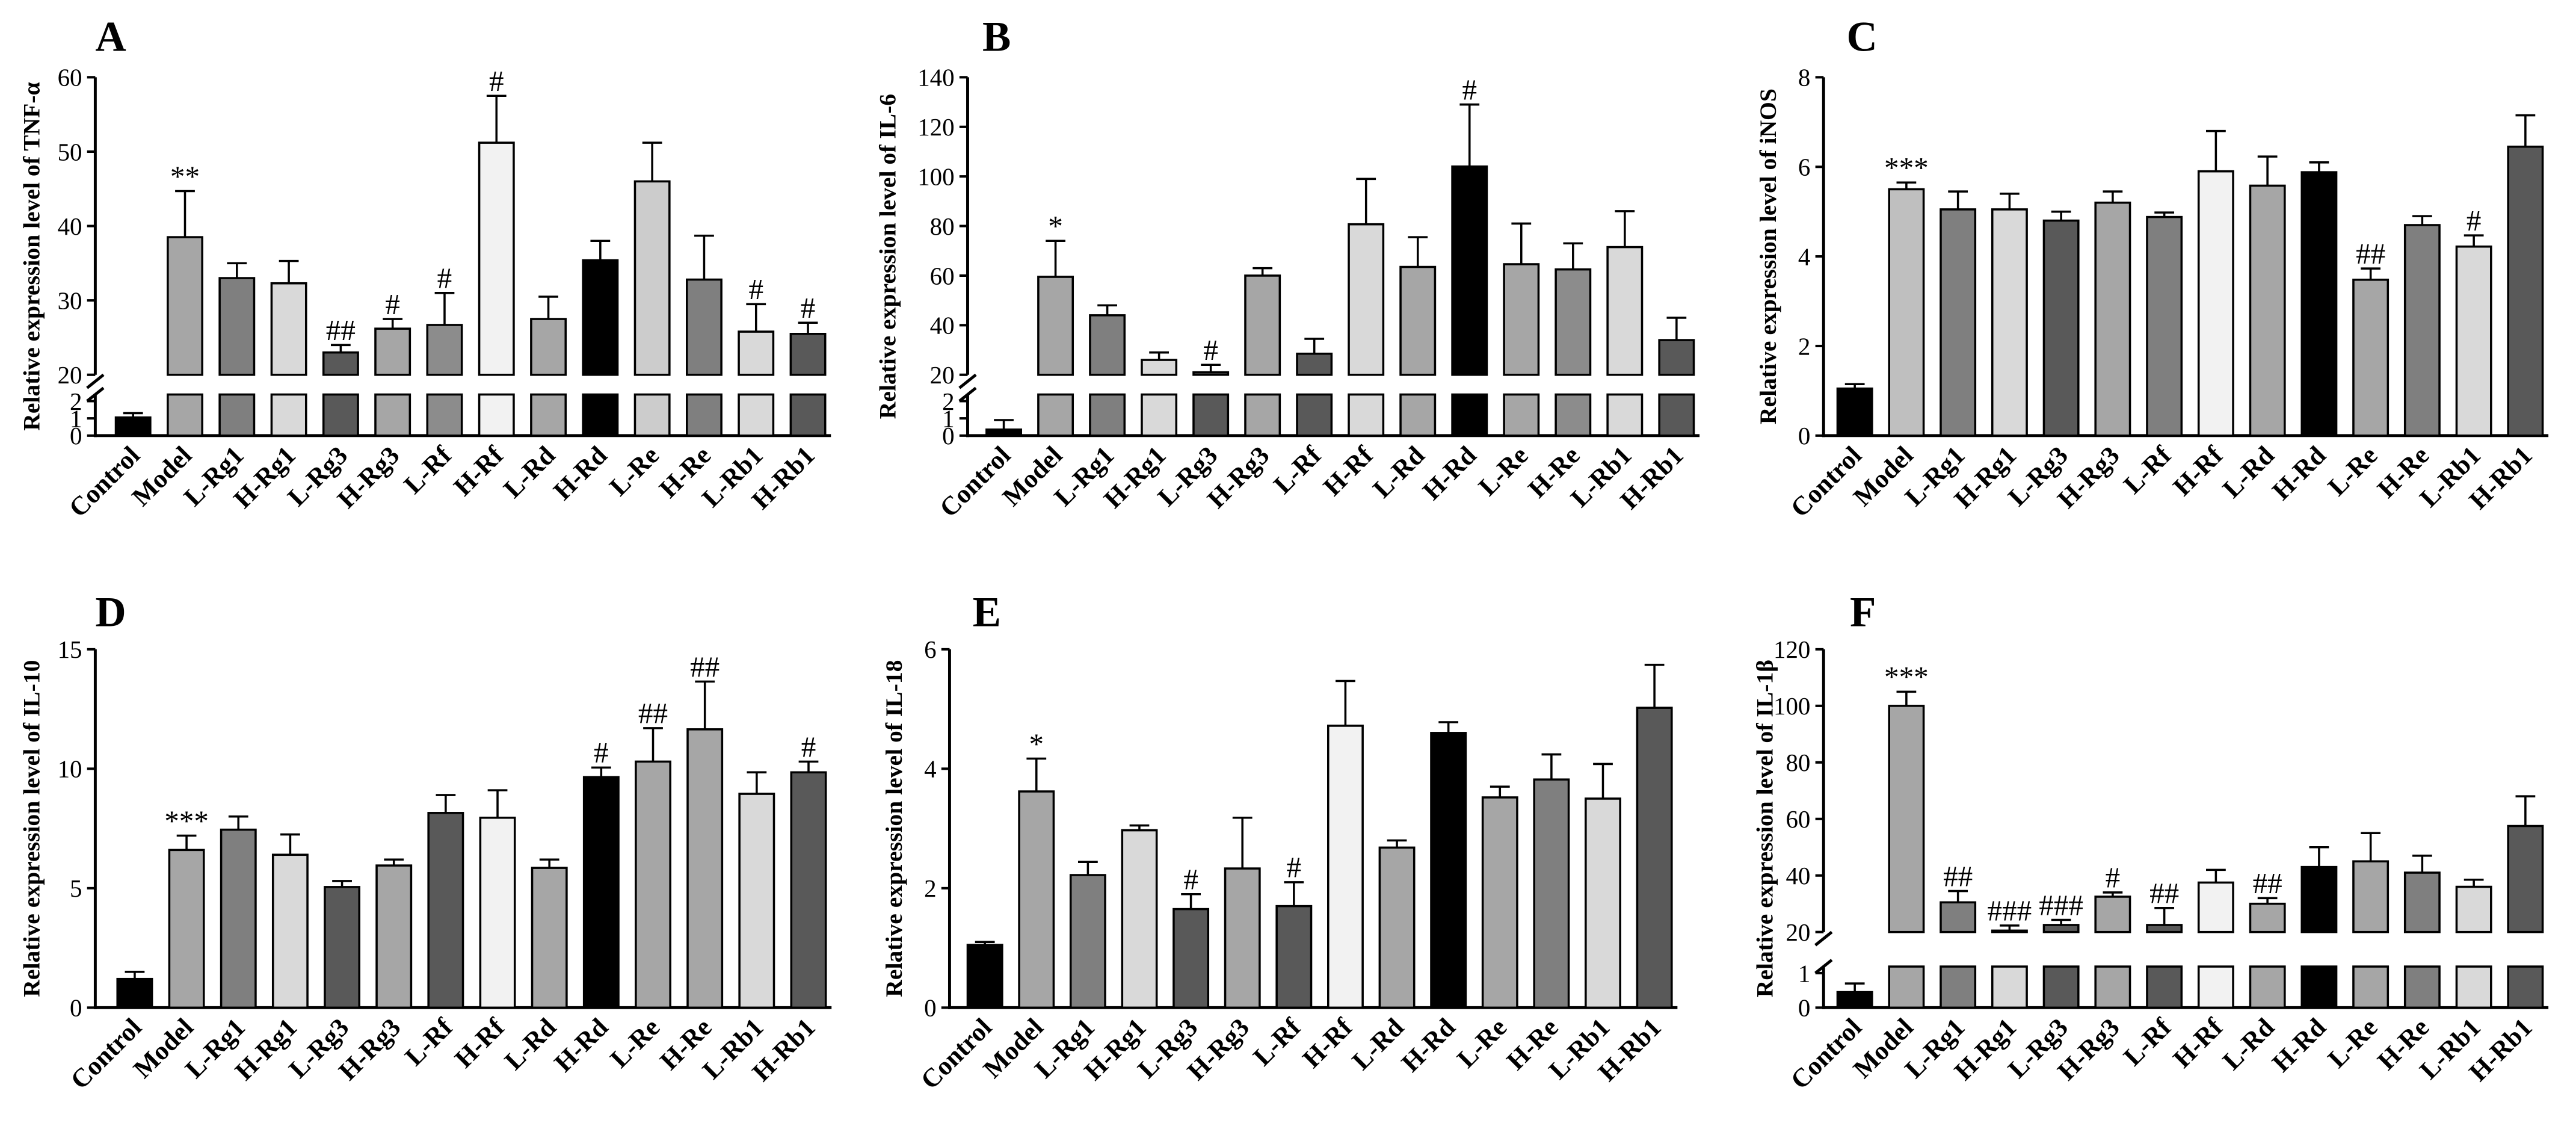 The height and width of the screenshot is (1126, 2576). Describe the element at coordinates (600, 415) in the screenshot. I see `bar-a-h-rd-lower` at that location.